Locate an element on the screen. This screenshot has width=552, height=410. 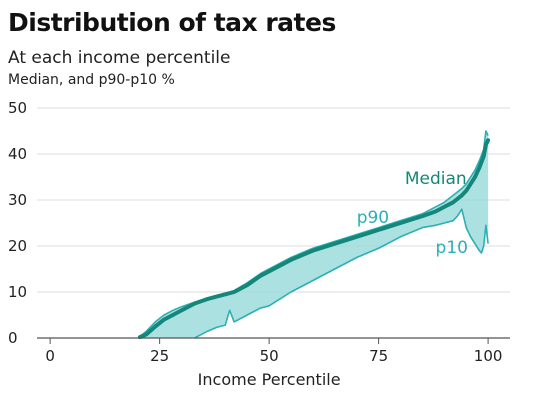
y-tick-label-50: 50 is located at coordinates (17, 108).